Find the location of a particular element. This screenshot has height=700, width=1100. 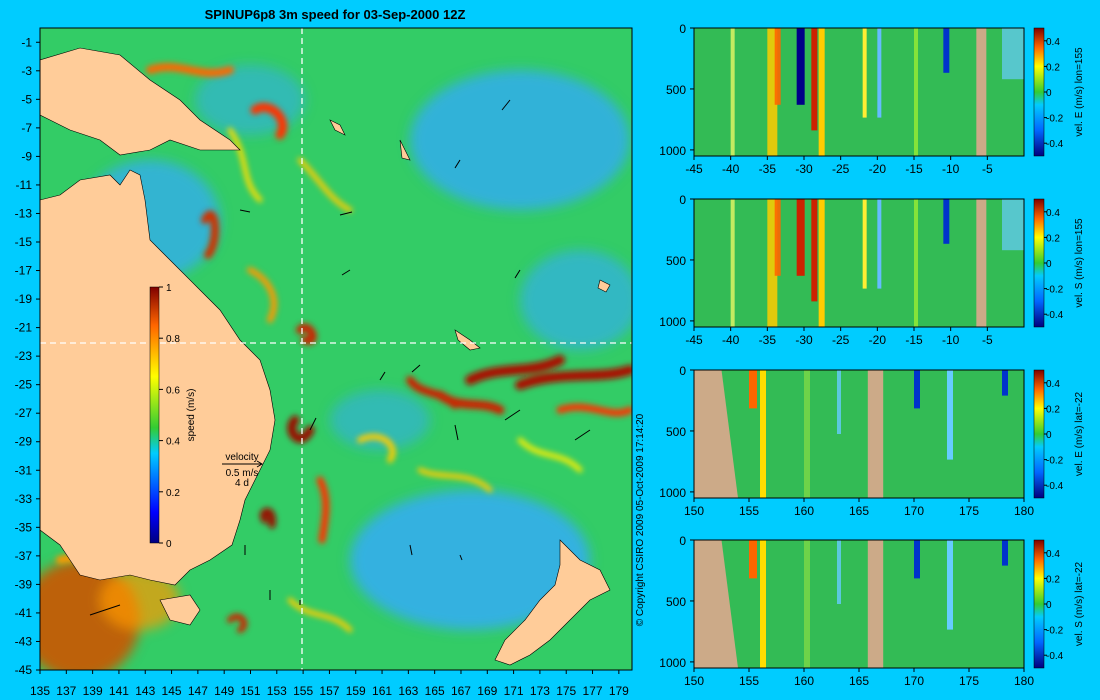

section-xtick-label: 150 is located at coordinates (694, 681).